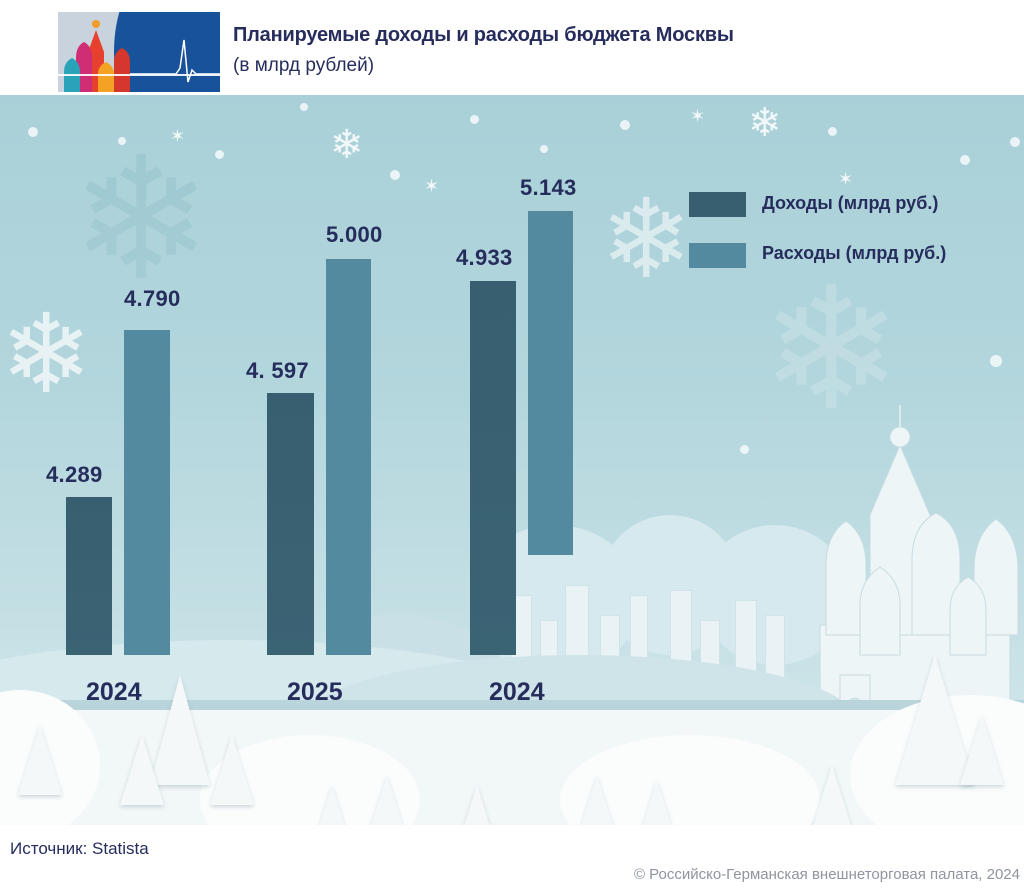  I want to click on bar-expense-2025, so click(348, 457).